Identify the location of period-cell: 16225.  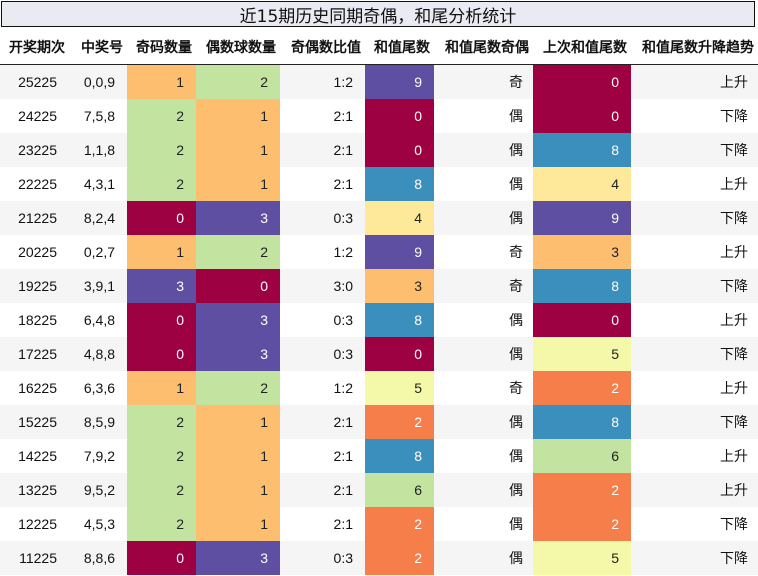
(34, 387).